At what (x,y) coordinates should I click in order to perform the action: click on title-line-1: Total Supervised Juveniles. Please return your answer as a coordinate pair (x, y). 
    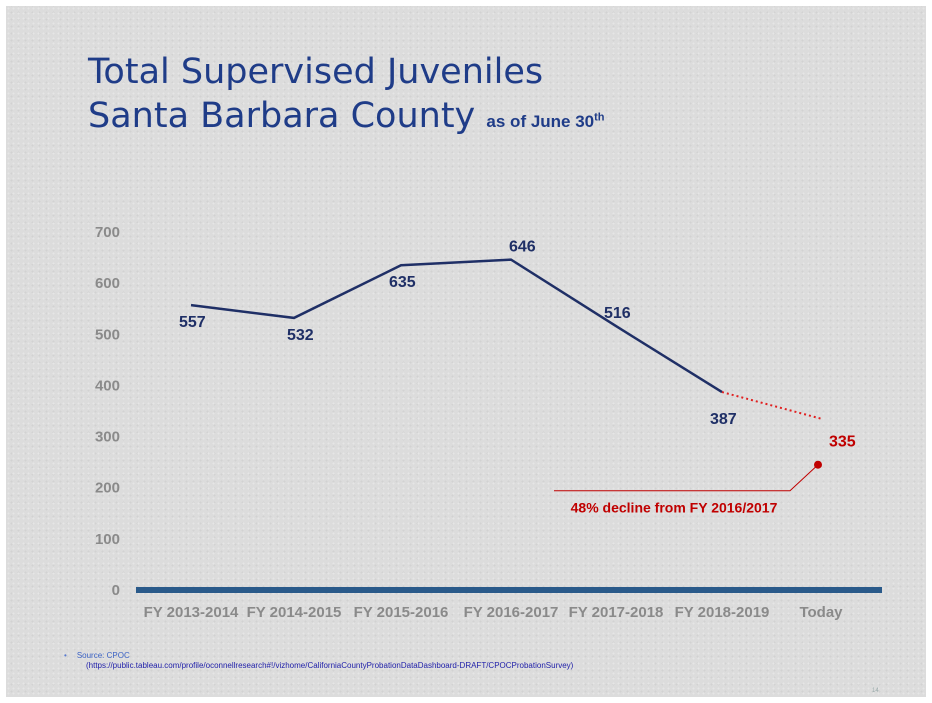
    Looking at the image, I should click on (316, 72).